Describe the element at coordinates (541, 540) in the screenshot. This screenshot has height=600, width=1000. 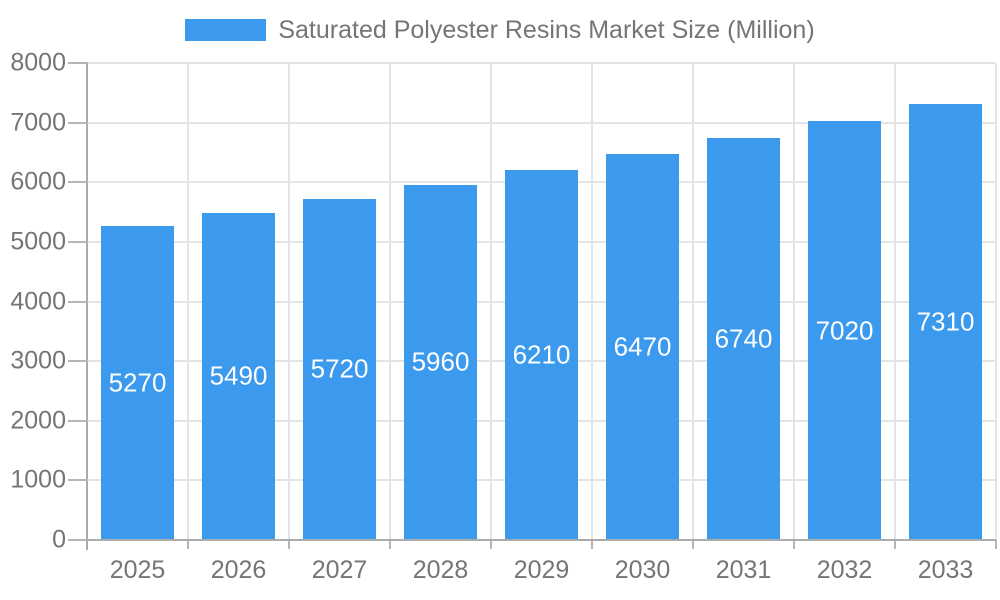
I see `x-axis-line` at that location.